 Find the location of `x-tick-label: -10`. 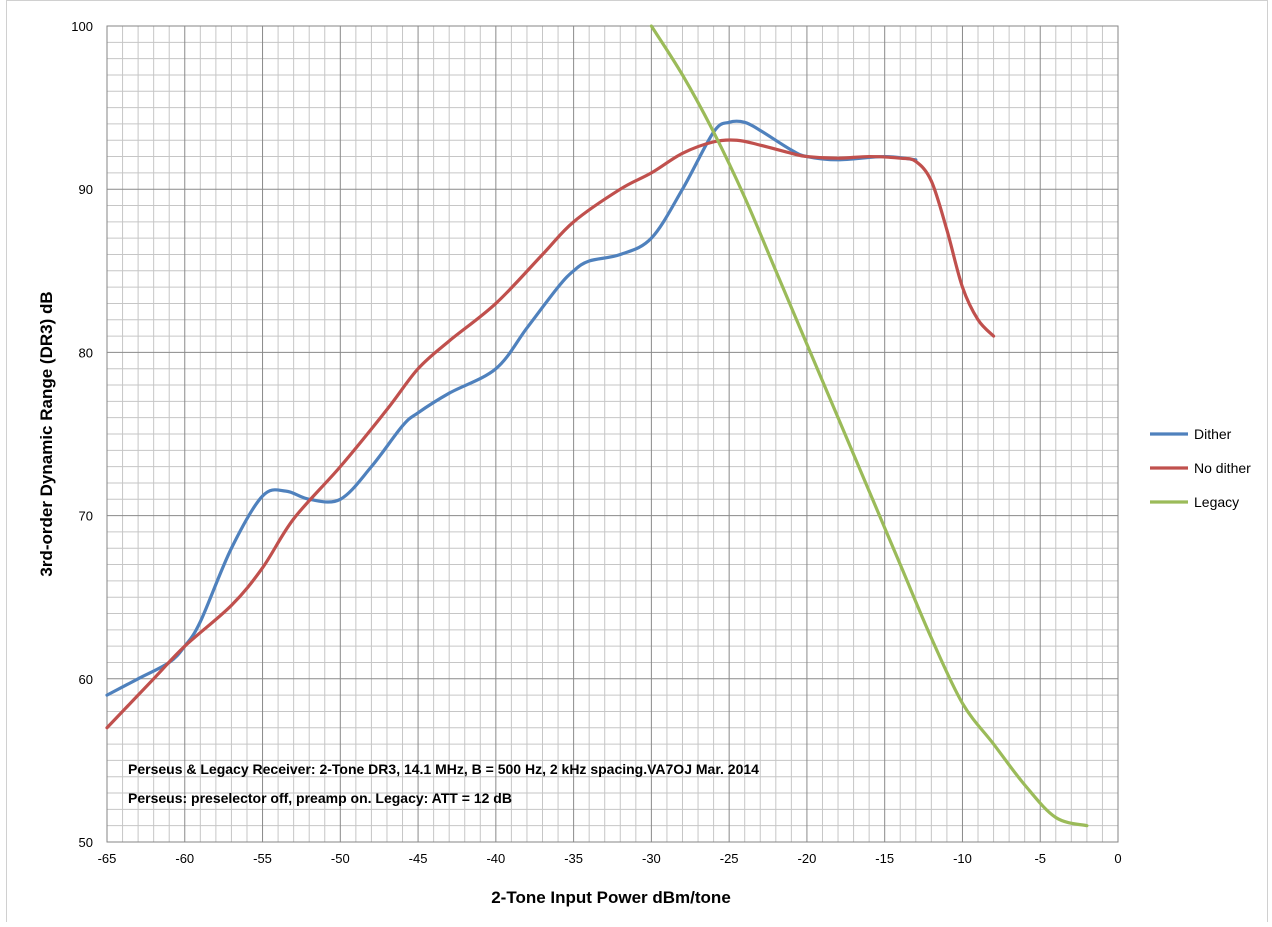

x-tick-label: -10 is located at coordinates (962, 858).